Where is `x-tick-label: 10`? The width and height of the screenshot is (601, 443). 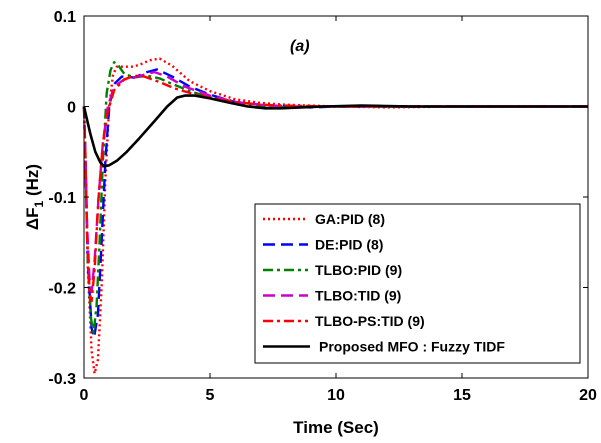
x-tick-label: 10 is located at coordinates (336, 395).